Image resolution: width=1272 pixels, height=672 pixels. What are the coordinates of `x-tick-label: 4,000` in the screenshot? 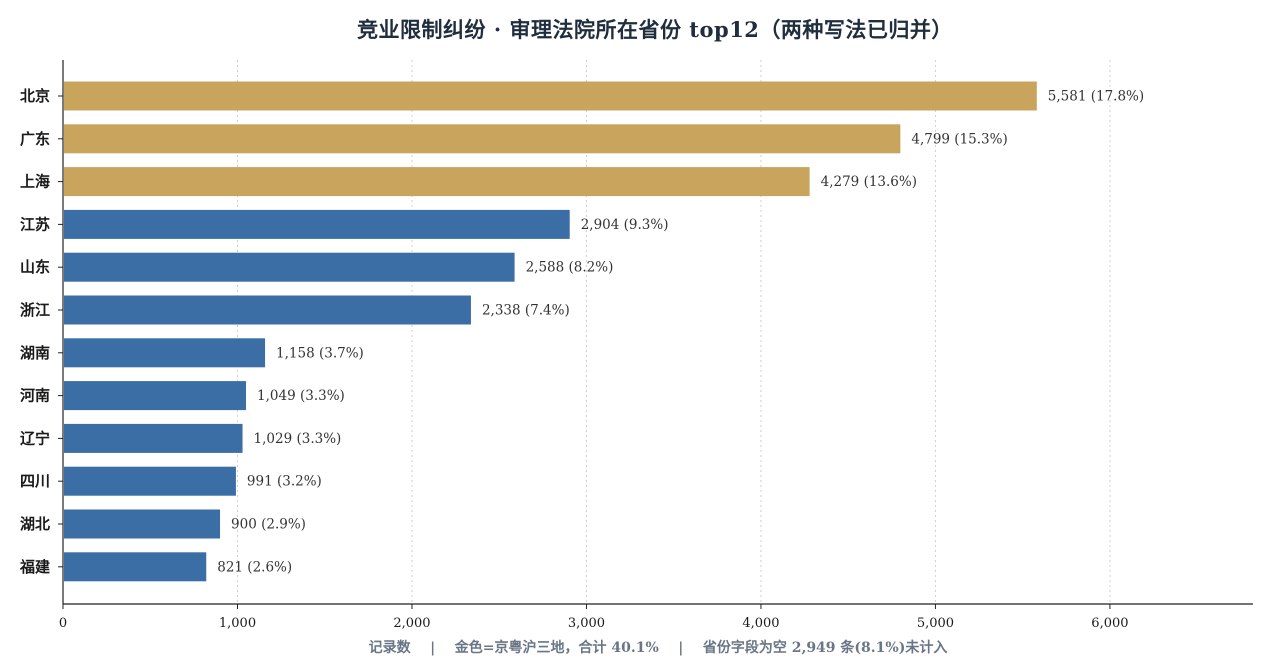 It's located at (760, 623).